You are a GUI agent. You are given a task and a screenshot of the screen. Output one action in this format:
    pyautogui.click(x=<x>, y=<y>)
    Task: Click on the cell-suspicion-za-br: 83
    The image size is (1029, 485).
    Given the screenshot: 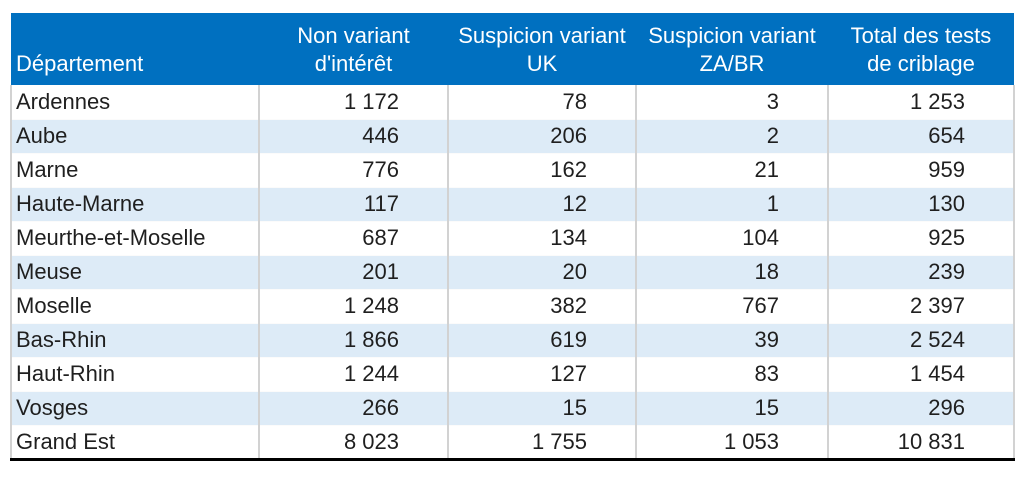 What is the action you would take?
    pyautogui.click(x=731, y=374)
    